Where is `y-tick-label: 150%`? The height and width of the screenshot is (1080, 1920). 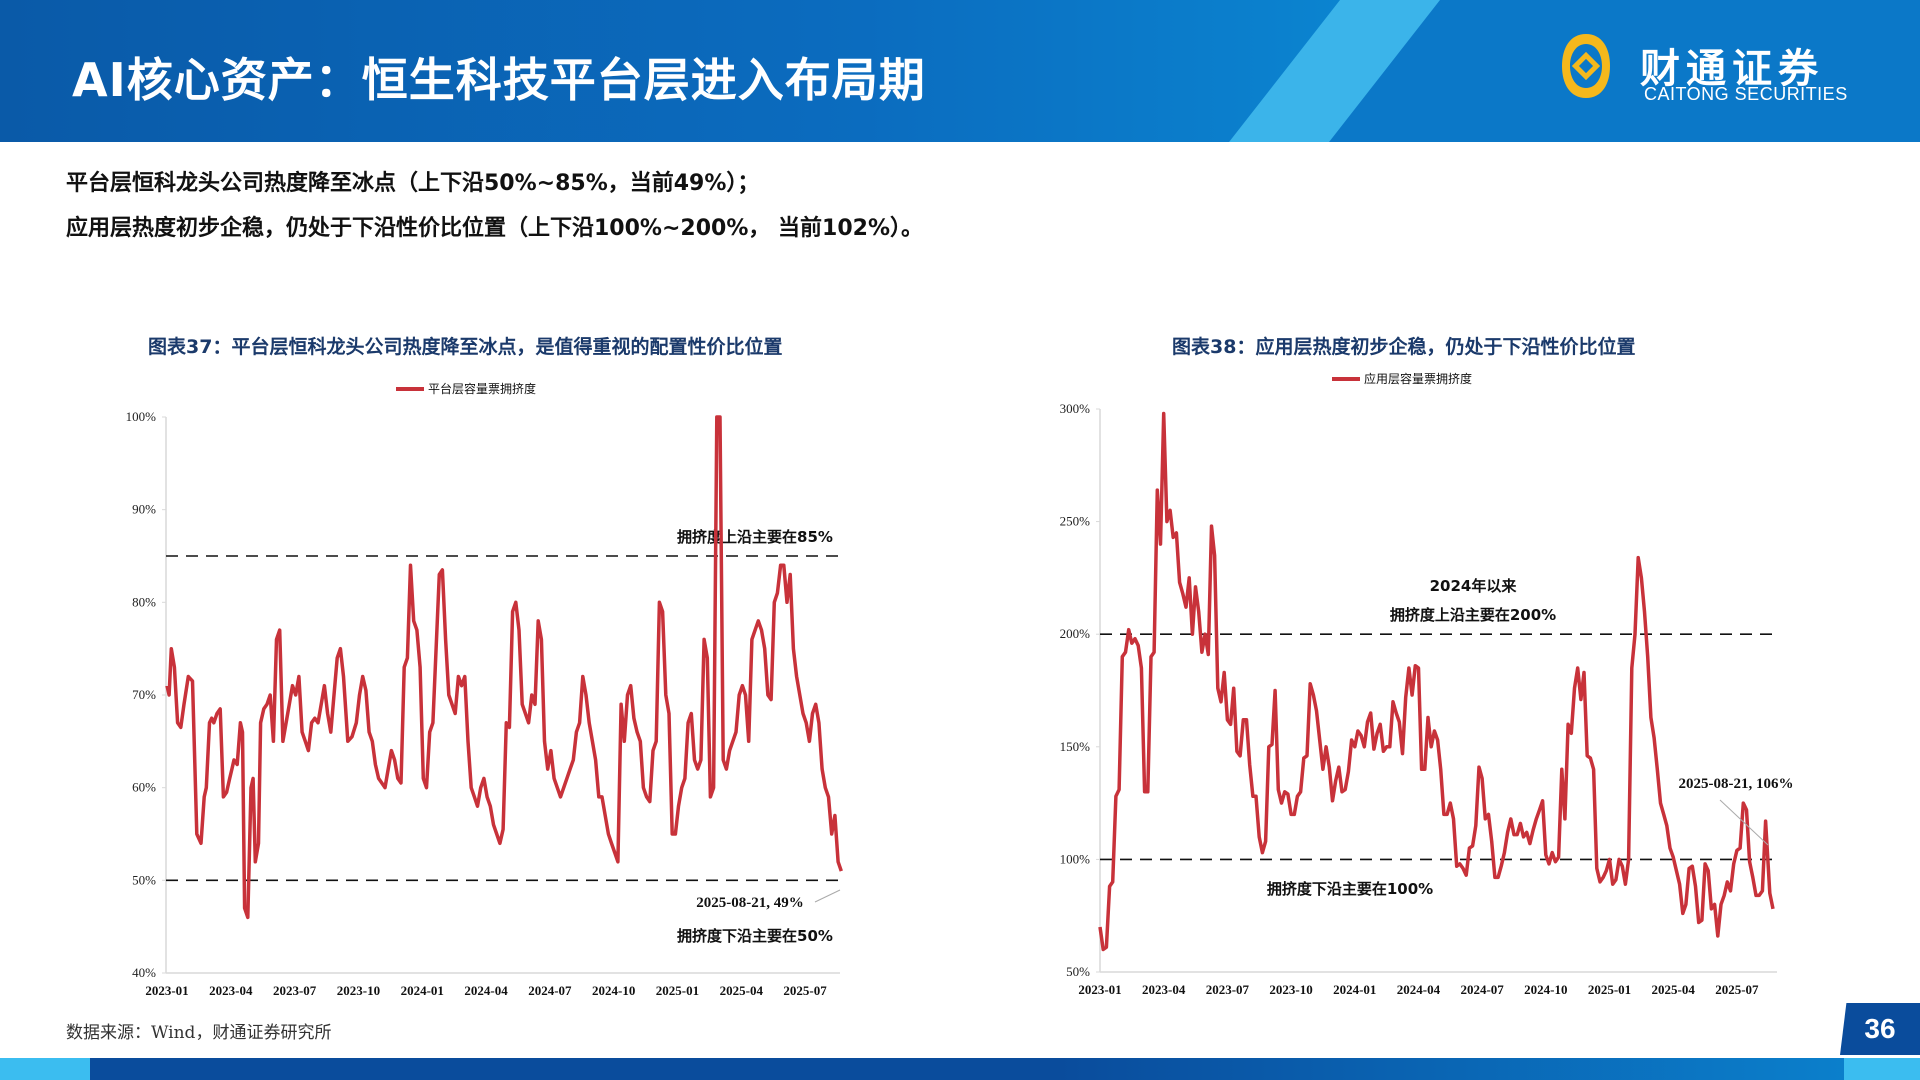 y-tick-label: 150% is located at coordinates (1075, 746).